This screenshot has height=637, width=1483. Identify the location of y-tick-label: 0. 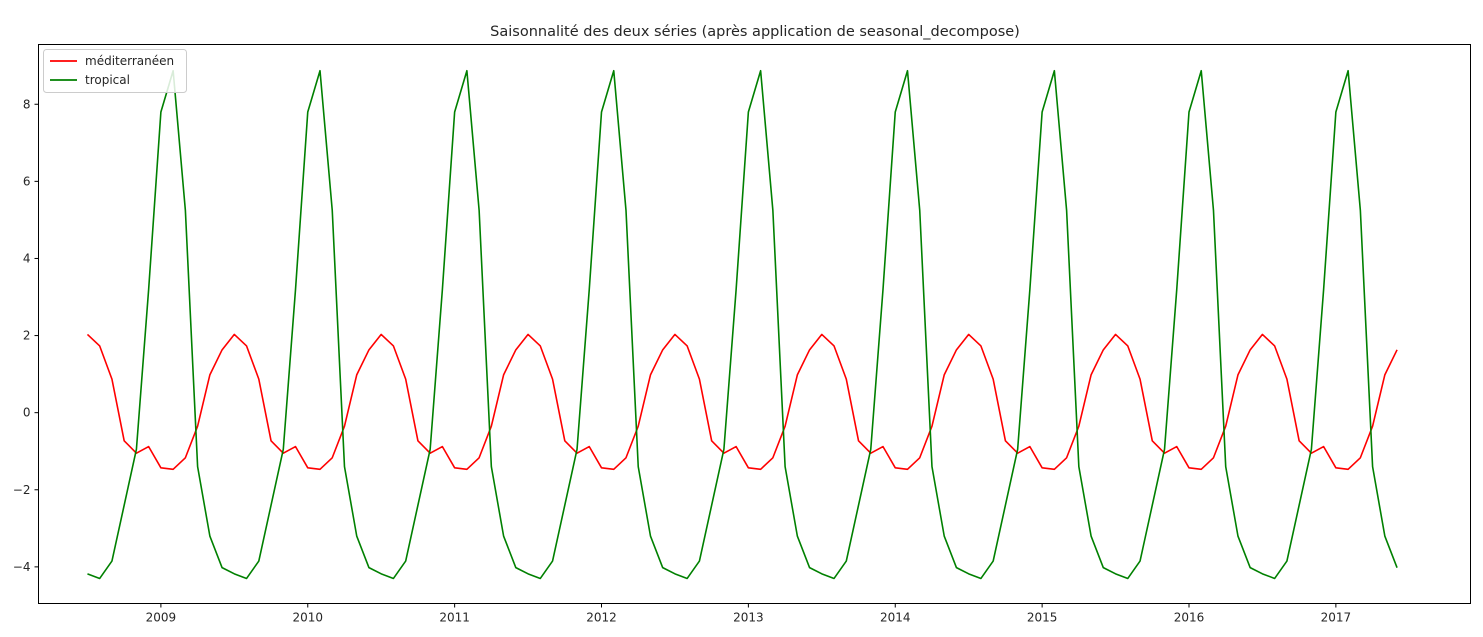
(27, 413).